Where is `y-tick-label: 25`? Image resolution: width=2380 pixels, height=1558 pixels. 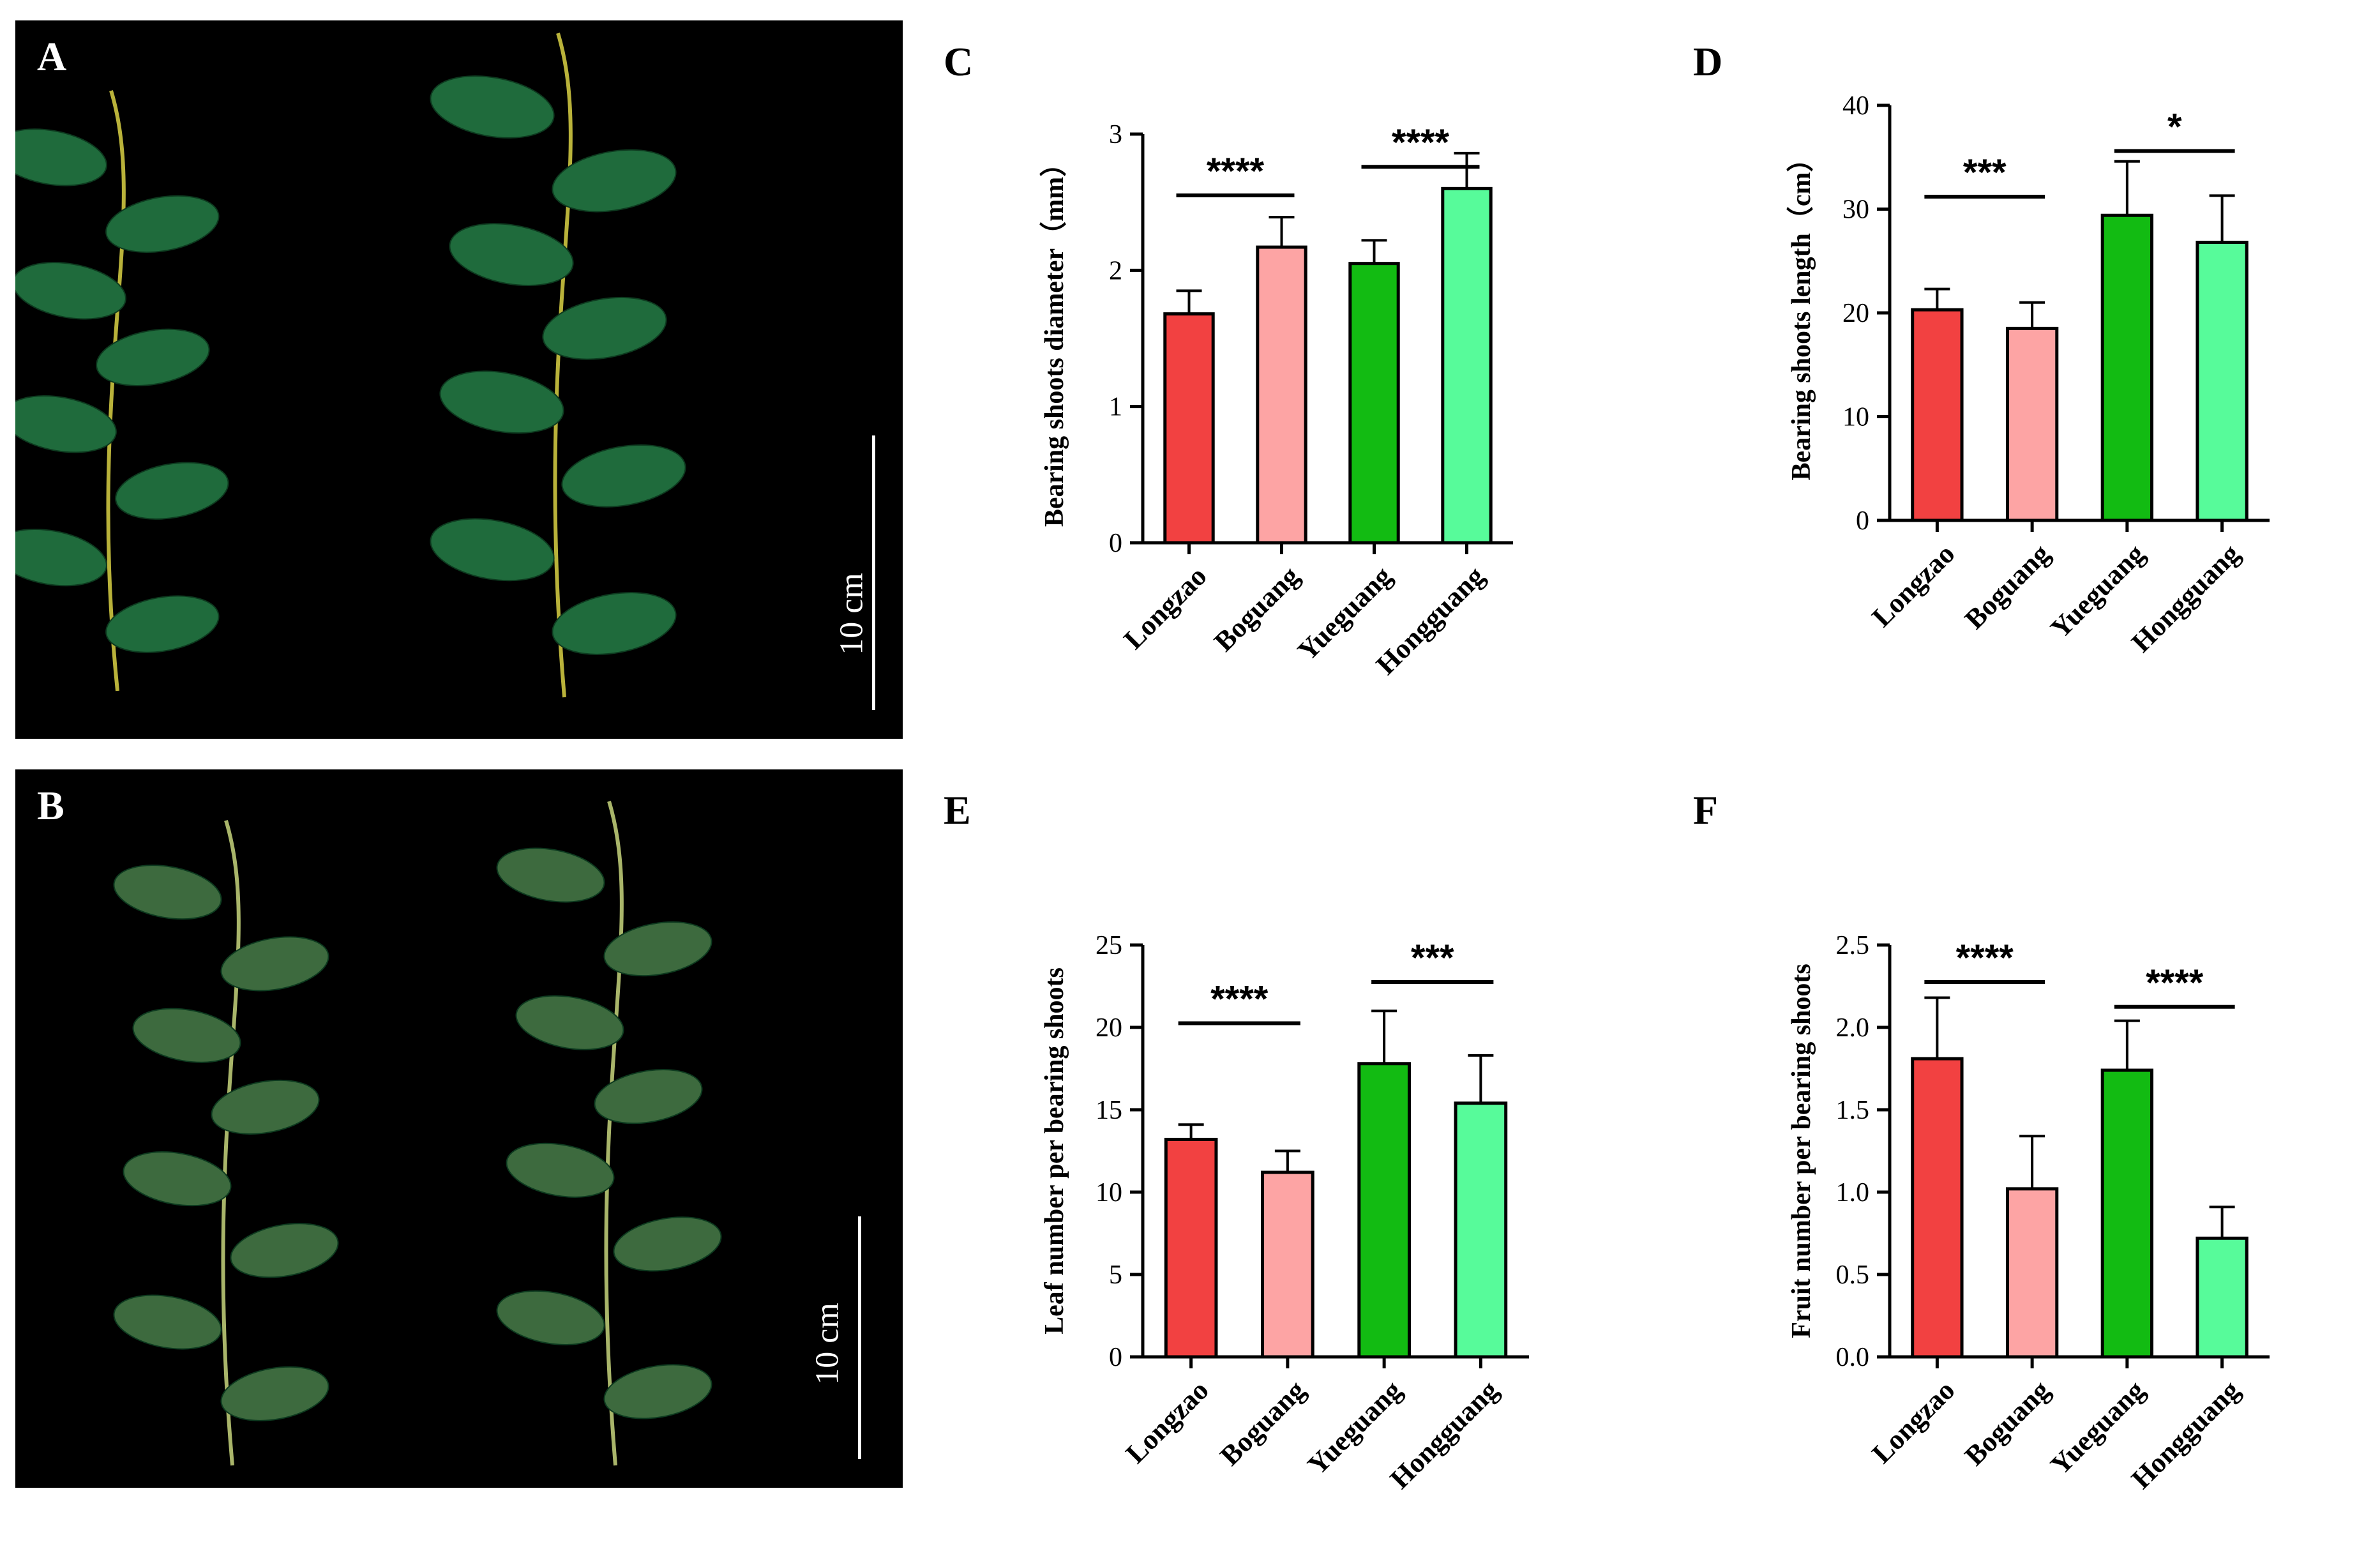 y-tick-label: 25 is located at coordinates (1109, 946).